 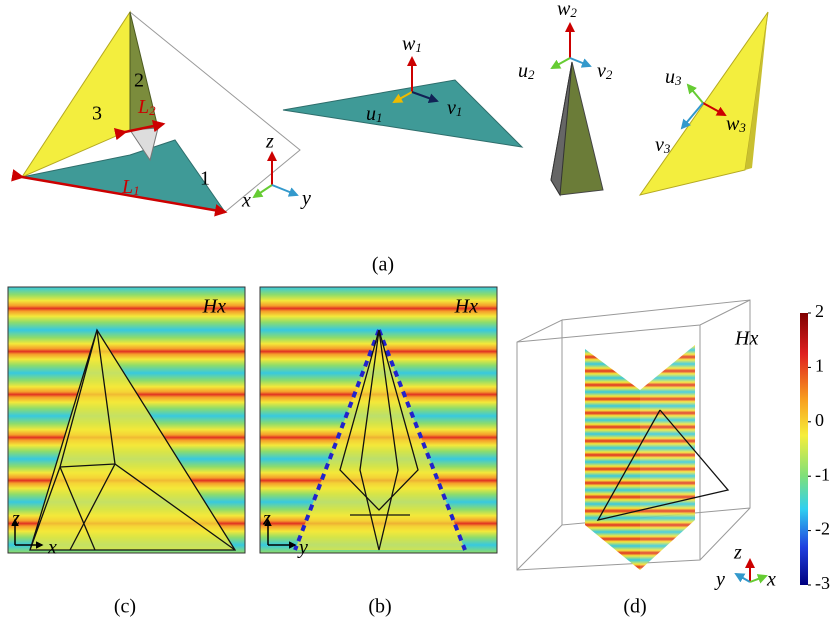 What do you see at coordinates (633, 435) in the screenshot?
I see `field-box` at bounding box center [633, 435].